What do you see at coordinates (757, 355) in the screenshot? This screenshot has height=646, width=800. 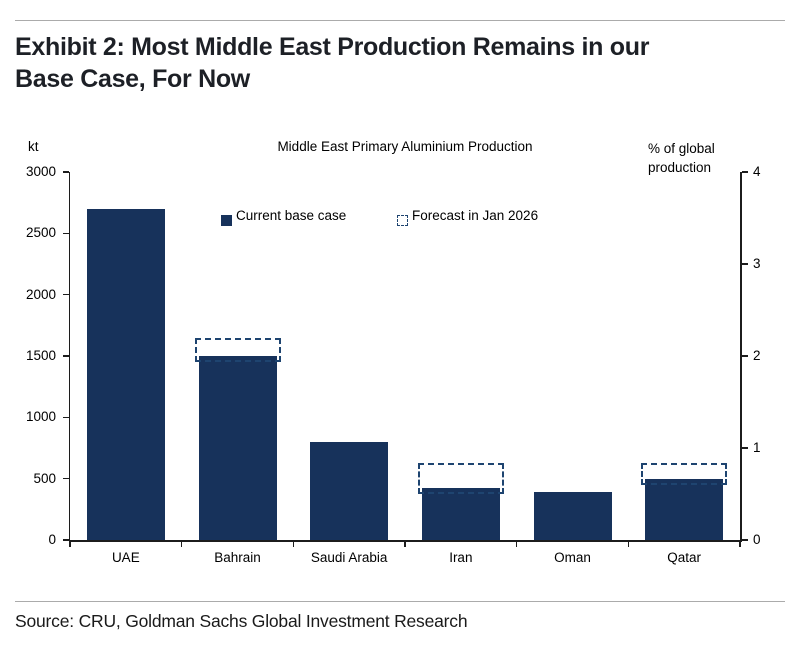 I see `right-axis-tick-label: 2` at bounding box center [757, 355].